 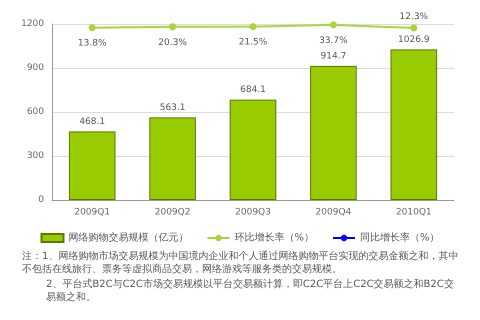 What do you see at coordinates (414, 39) in the screenshot?
I see `data-label: 1026.9` at bounding box center [414, 39].